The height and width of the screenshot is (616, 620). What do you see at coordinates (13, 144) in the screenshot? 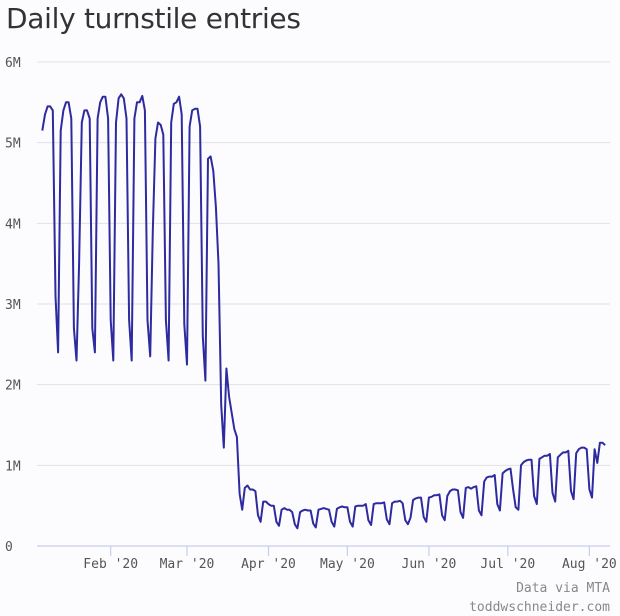
I see `y-tick-label: 5M` at bounding box center [13, 144].